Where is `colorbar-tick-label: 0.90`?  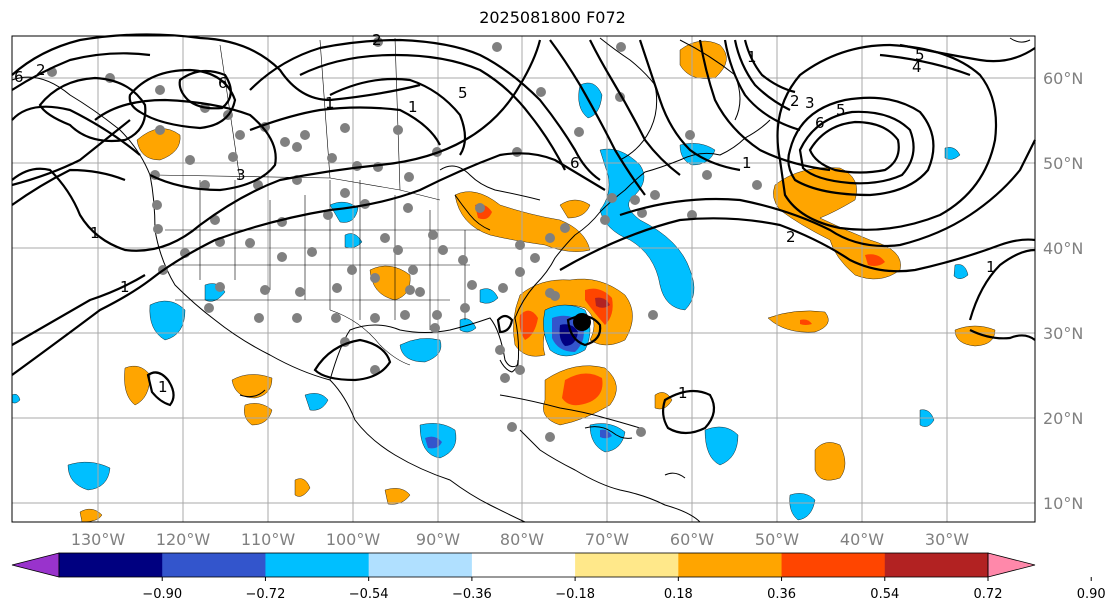
colorbar-tick-label: 0.90 is located at coordinates (1091, 594).